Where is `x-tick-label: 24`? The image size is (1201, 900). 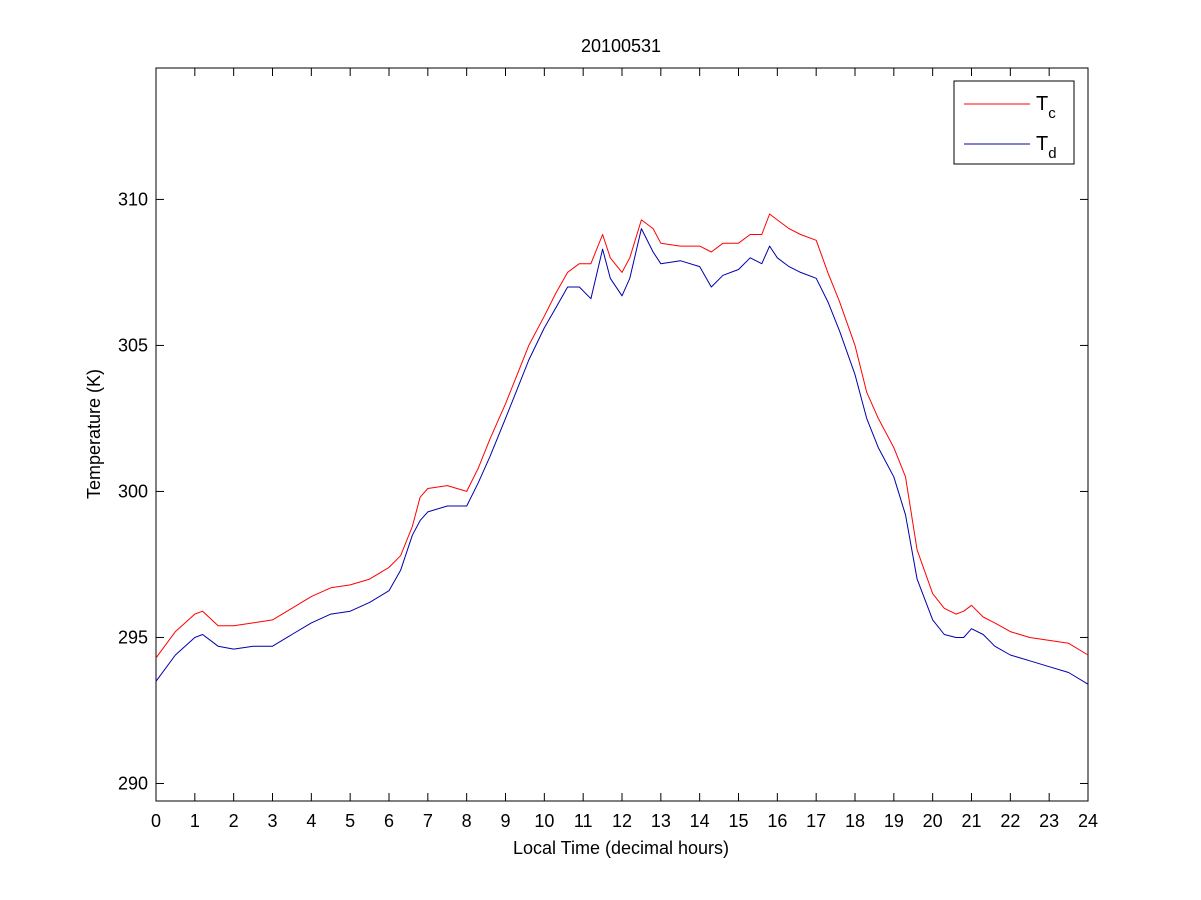
x-tick-label: 24 is located at coordinates (1088, 821).